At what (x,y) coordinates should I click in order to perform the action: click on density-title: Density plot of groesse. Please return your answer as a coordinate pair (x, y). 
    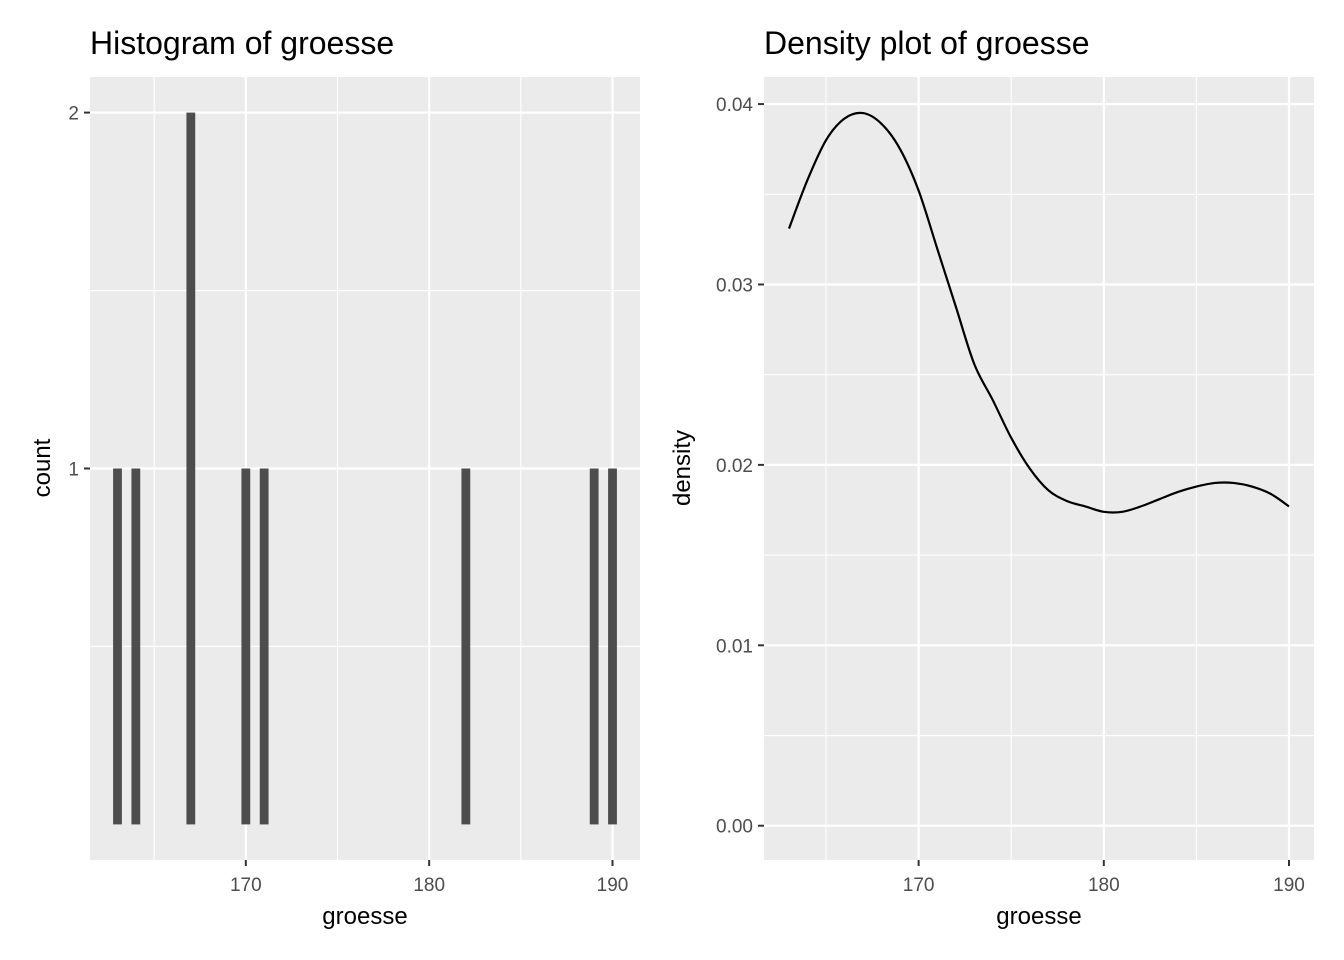
    Looking at the image, I should click on (927, 43).